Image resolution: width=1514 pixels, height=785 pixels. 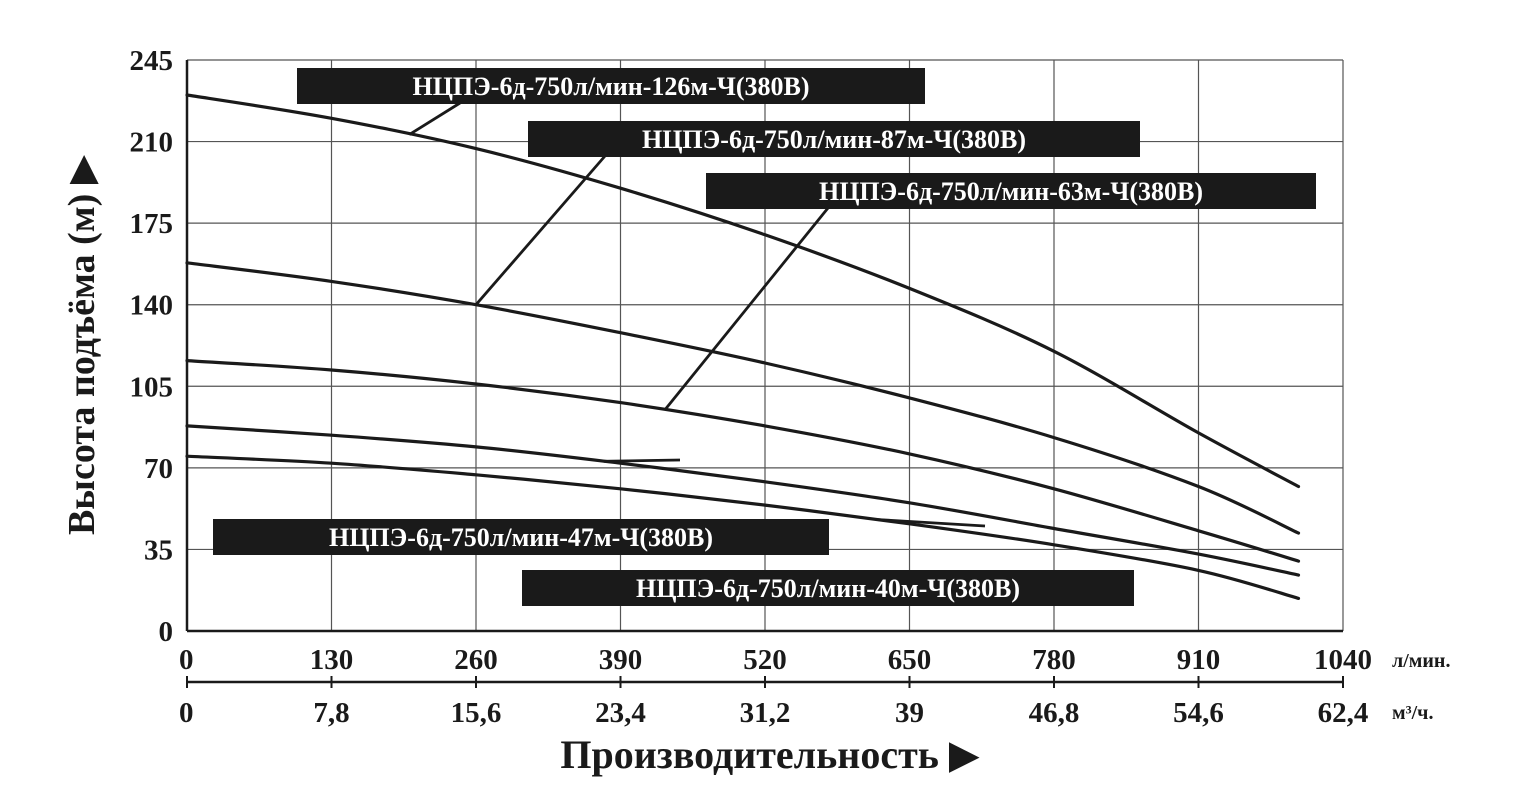 What do you see at coordinates (1198, 713) in the screenshot?
I see `x-secondary-tick-label: 54,6` at bounding box center [1198, 713].